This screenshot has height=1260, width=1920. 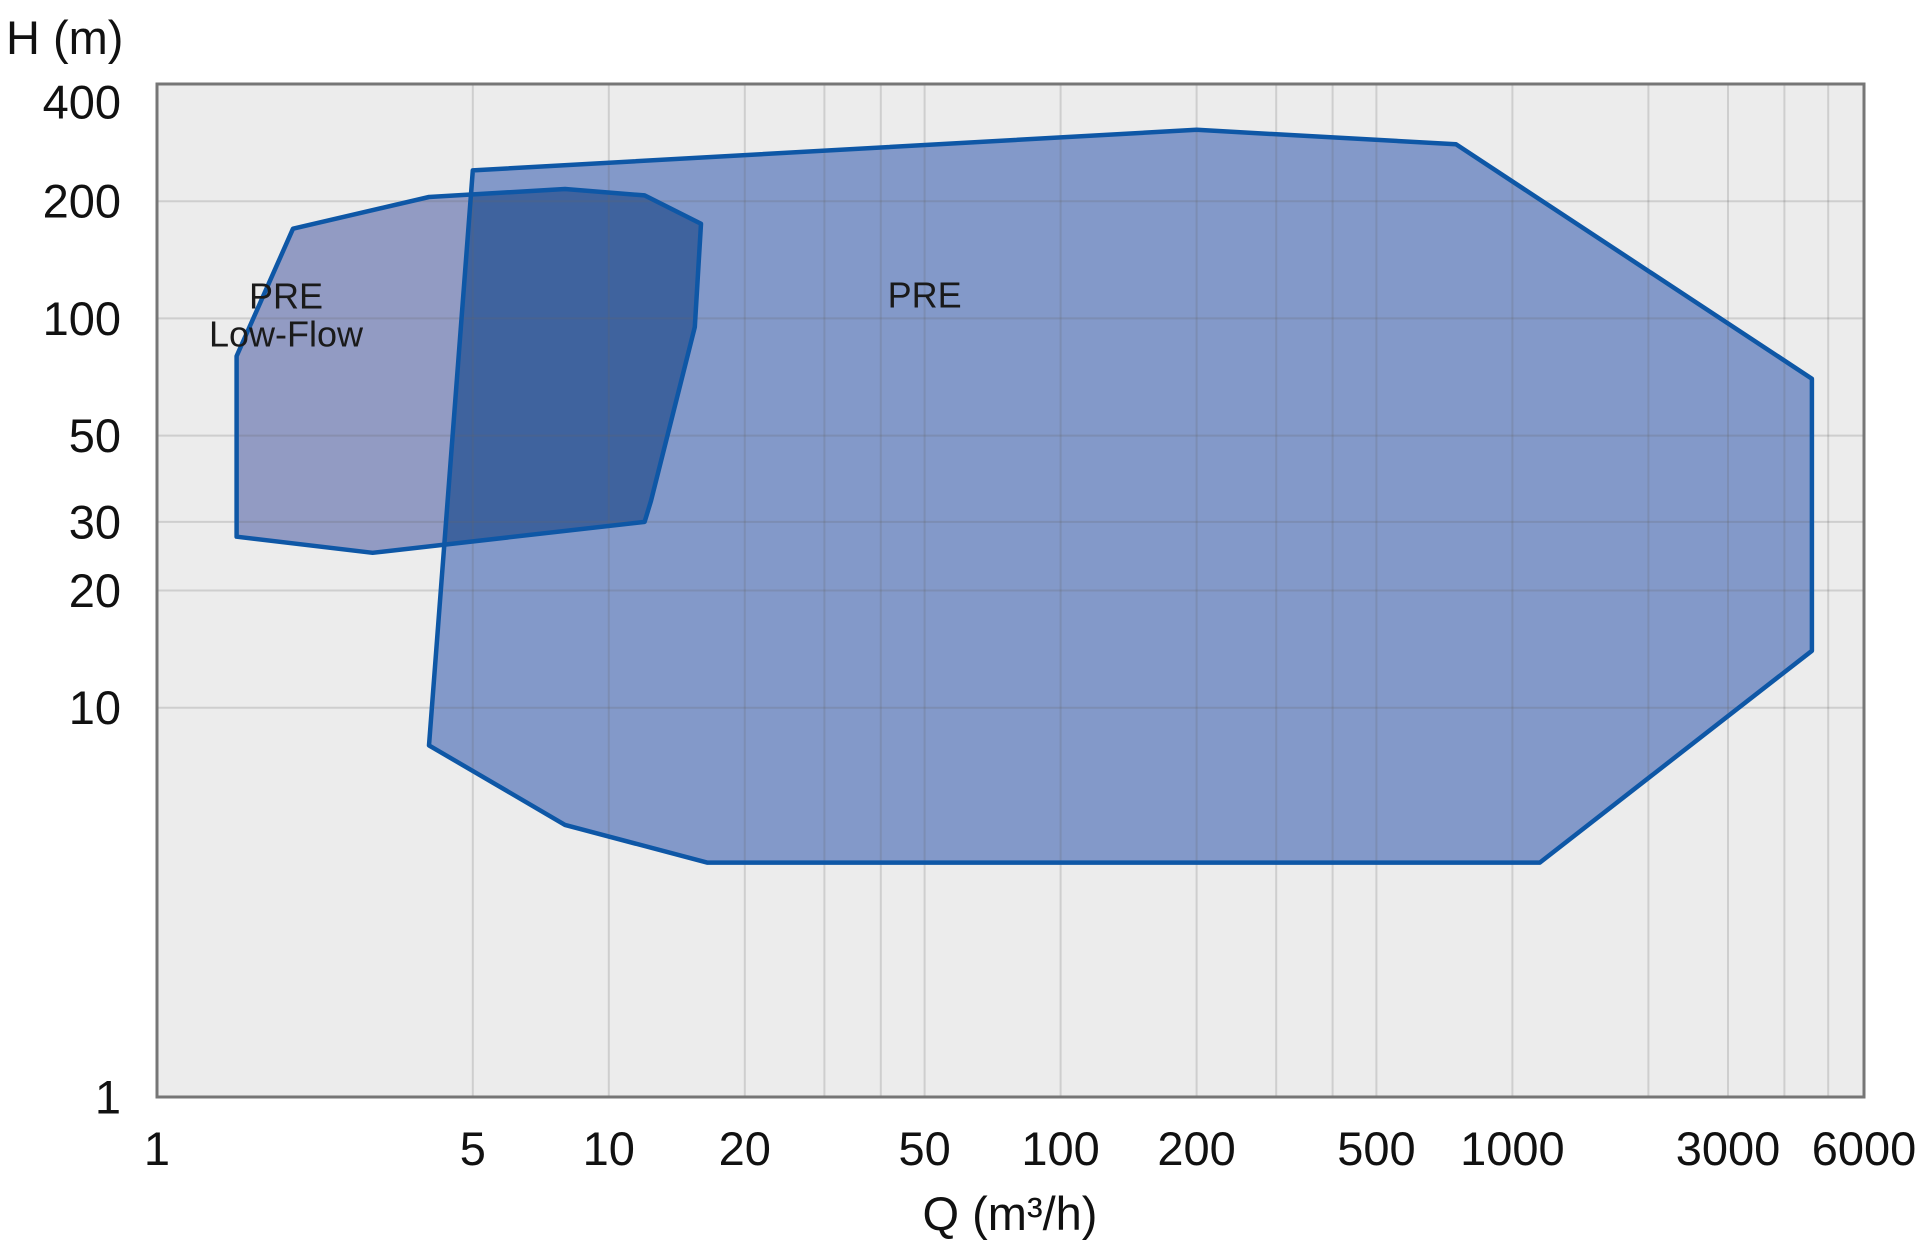 I want to click on x-tick-label-5: 5, so click(x=473, y=1148).